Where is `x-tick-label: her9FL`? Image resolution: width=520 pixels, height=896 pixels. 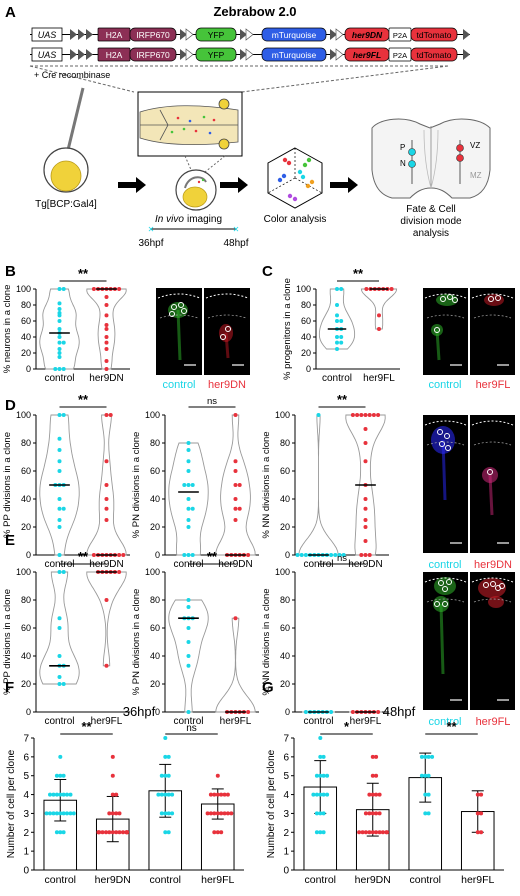
x-tick-label: her9FL is located at coordinates (217, 880).